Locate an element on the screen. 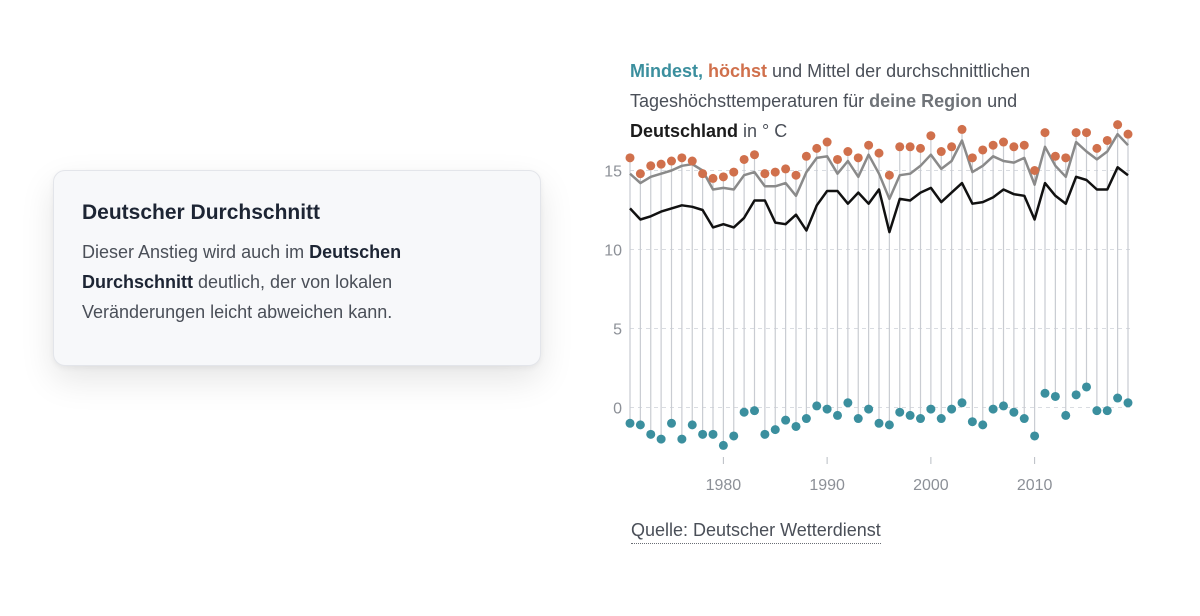 This screenshot has width=1200, height=616. x-tick-label: 1990 is located at coordinates (827, 485).